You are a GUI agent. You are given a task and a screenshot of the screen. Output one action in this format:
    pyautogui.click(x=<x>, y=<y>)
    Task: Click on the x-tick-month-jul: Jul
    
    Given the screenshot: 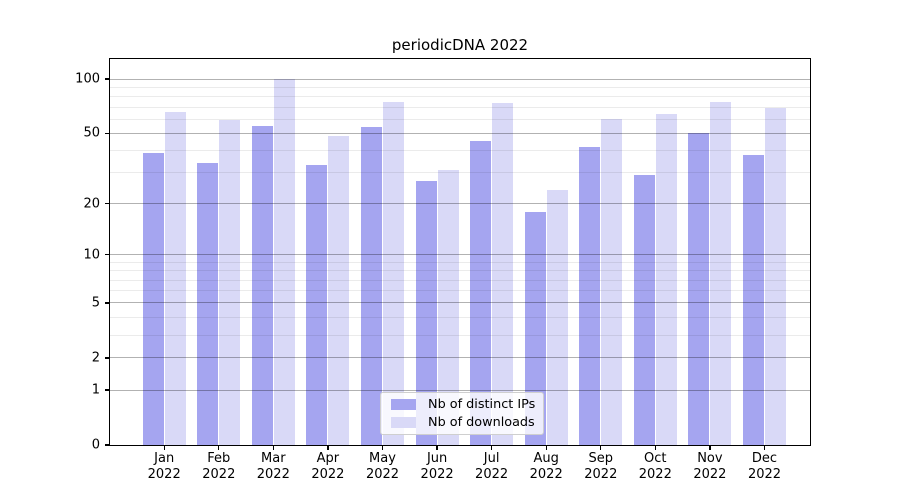 What is the action you would take?
    pyautogui.click(x=491, y=458)
    